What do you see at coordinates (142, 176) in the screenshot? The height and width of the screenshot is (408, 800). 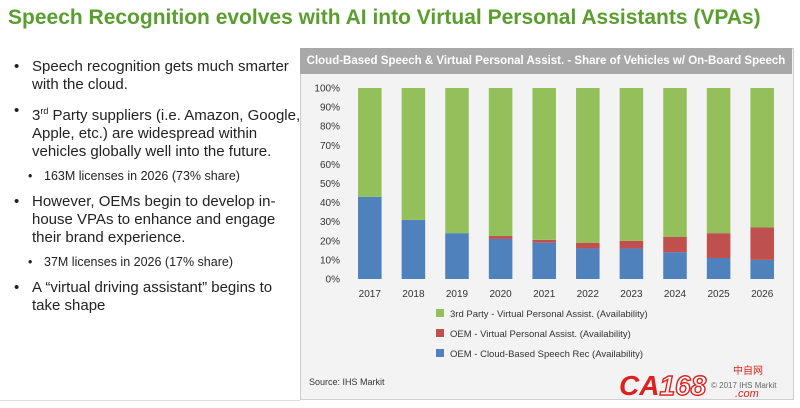 I see `bullet-text: 163M licenses in 2026 (73% share)` at bounding box center [142, 176].